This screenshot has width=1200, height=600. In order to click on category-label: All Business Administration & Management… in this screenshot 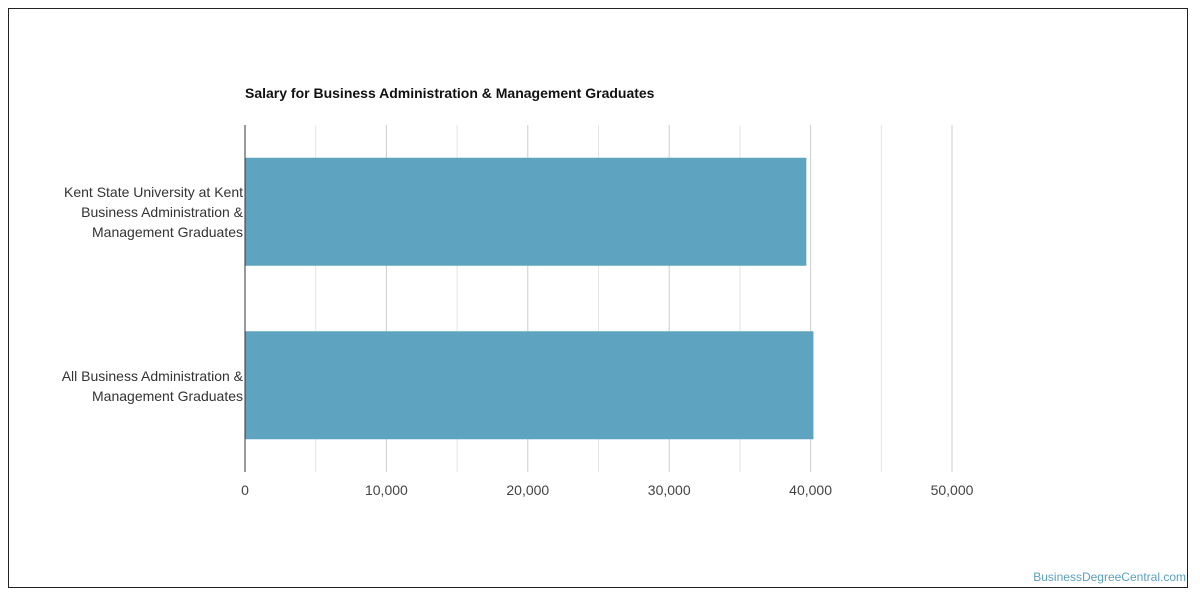, I will do `click(152, 386)`.